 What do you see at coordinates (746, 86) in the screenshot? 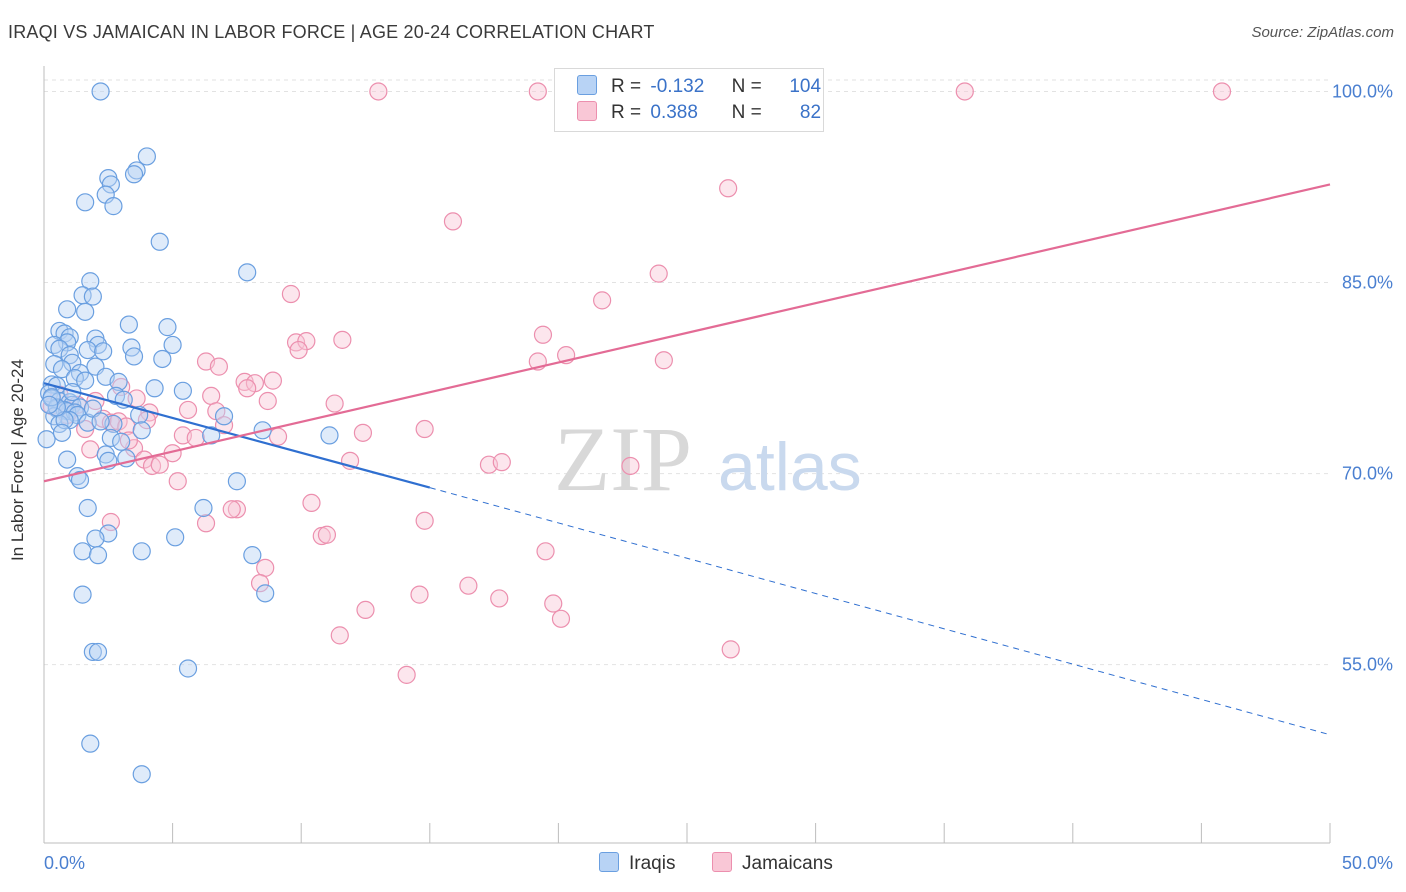
I see `legend-n-label: N =` at bounding box center [746, 86].